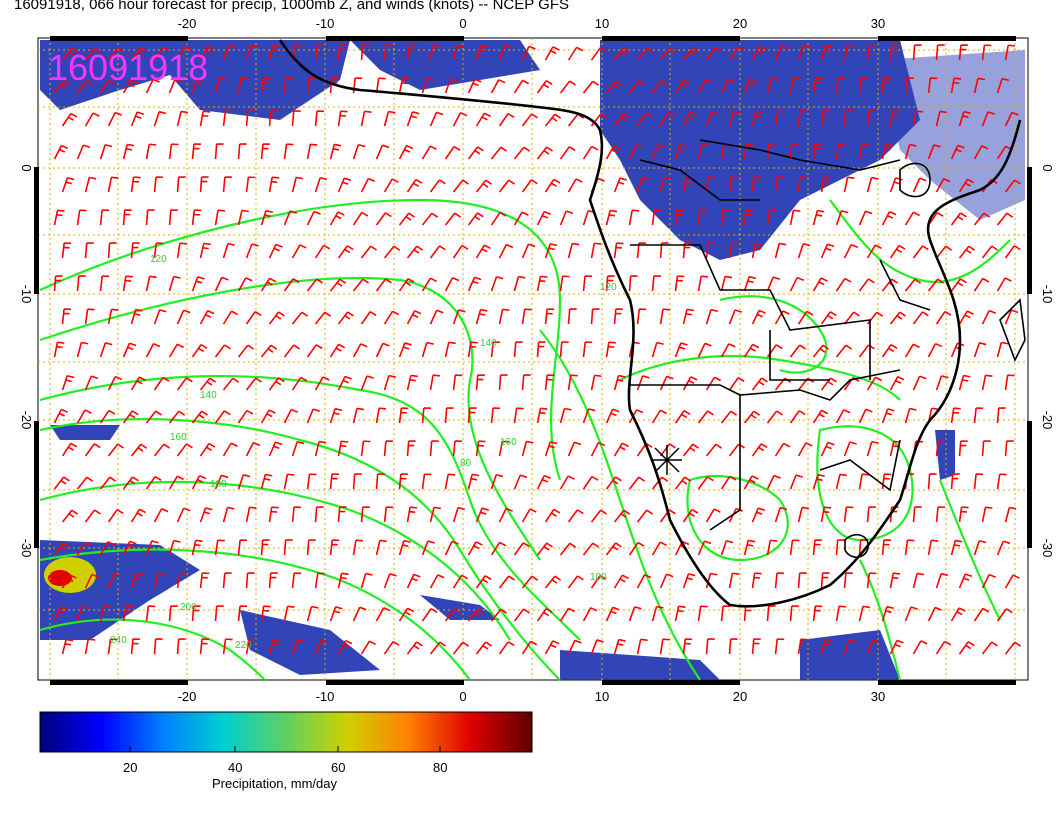 This screenshot has width=1056, height=816. Describe the element at coordinates (1047, 420) in the screenshot. I see `lat-tick-label: -20` at that location.